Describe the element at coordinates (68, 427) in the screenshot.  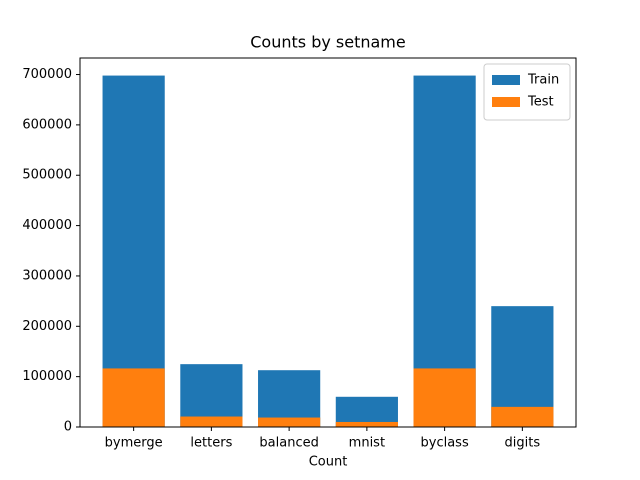
I see `y-tick-label: 0` at that location.